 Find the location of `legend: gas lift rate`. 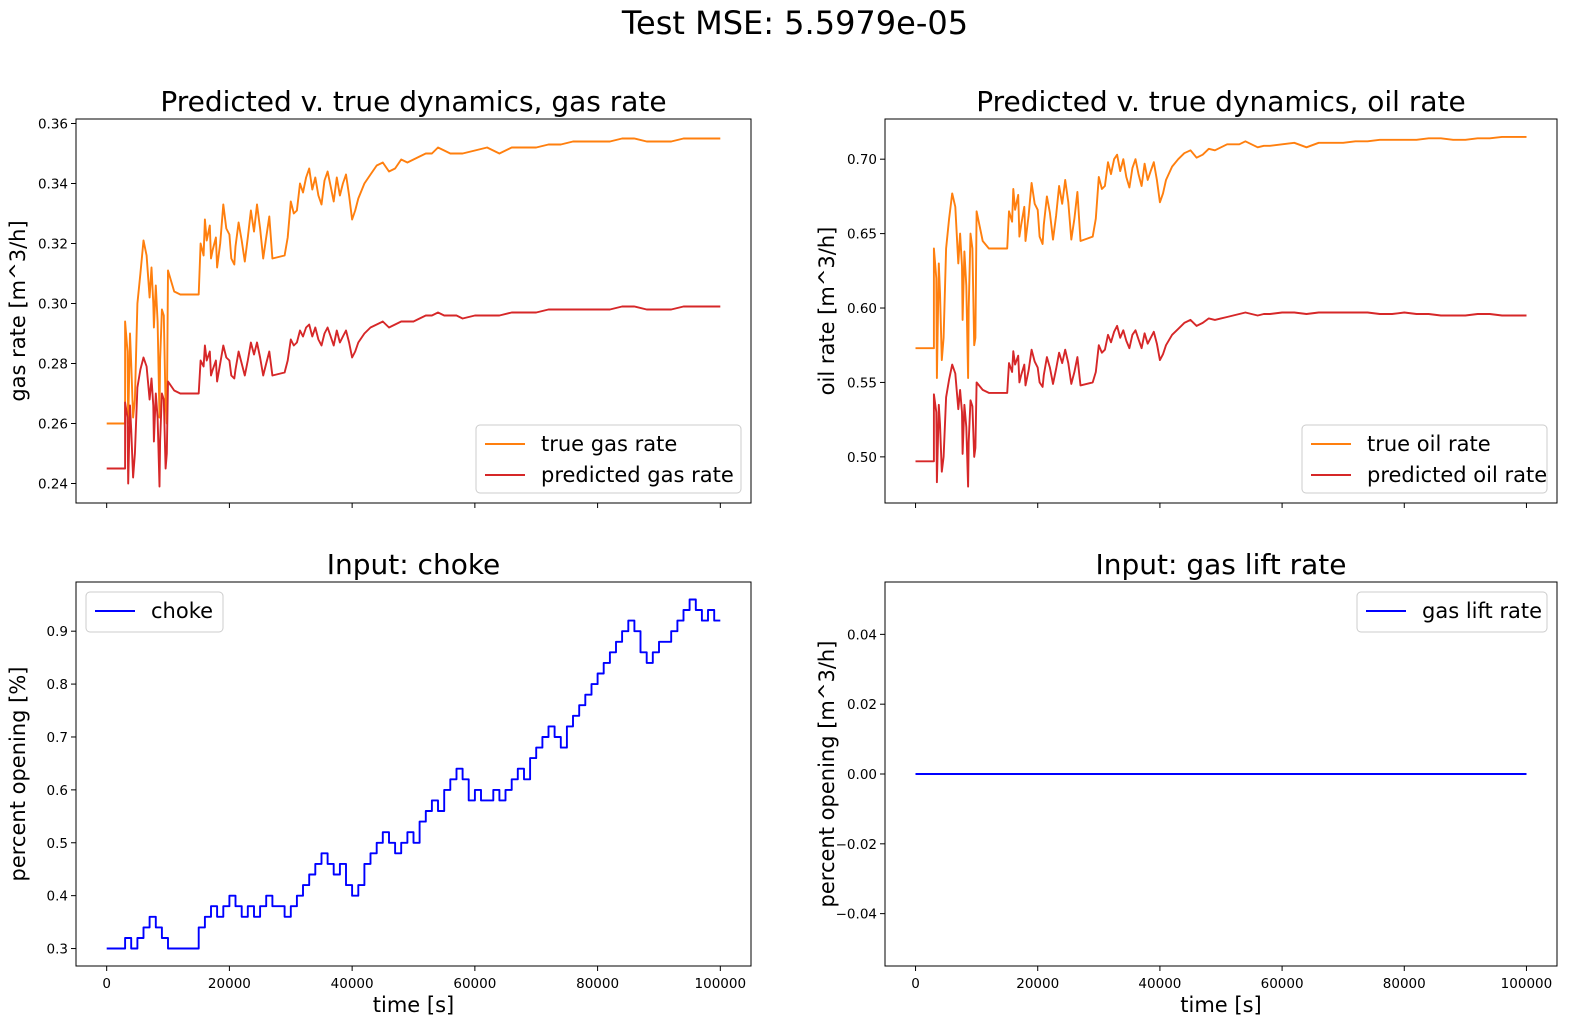

legend: gas lift rate is located at coordinates (1452, 612).